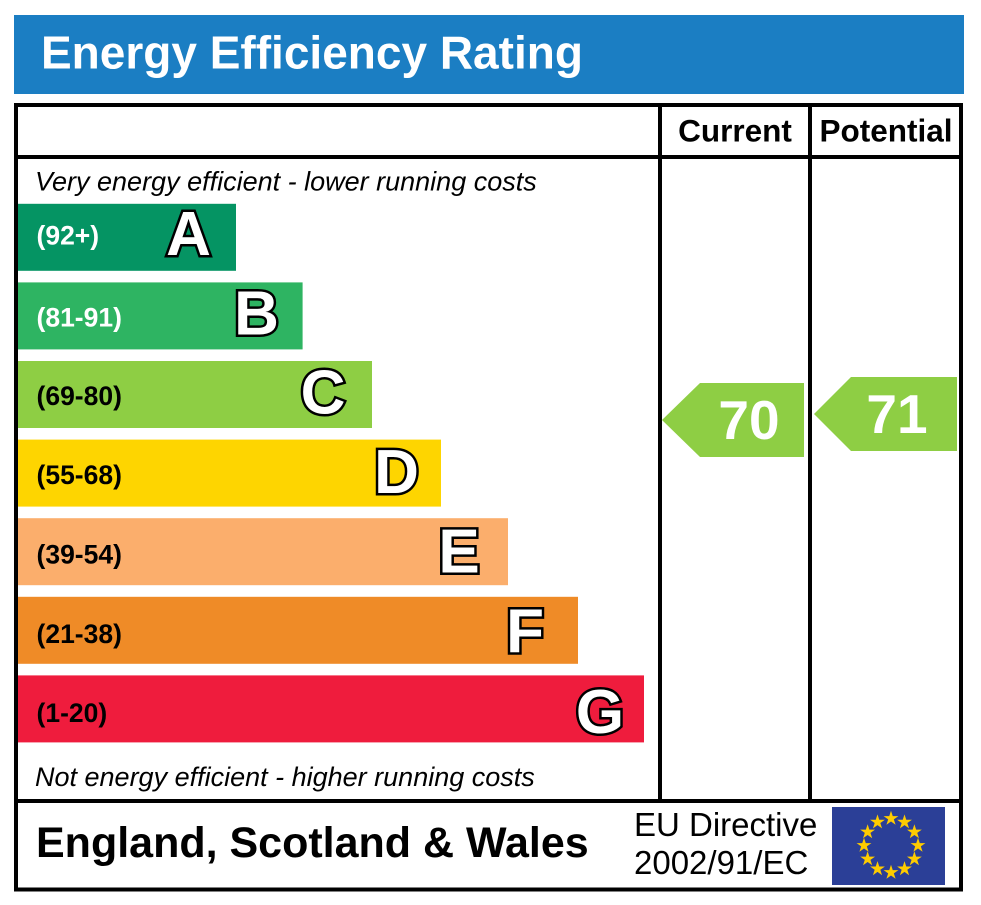  What do you see at coordinates (312, 53) in the screenshot?
I see `svg-text: Energy Efficiency Rating` at bounding box center [312, 53].